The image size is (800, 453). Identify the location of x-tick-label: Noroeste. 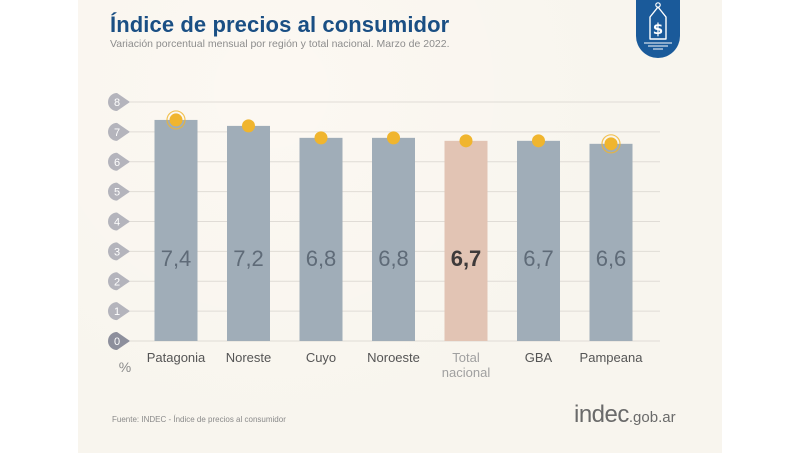
(393, 357).